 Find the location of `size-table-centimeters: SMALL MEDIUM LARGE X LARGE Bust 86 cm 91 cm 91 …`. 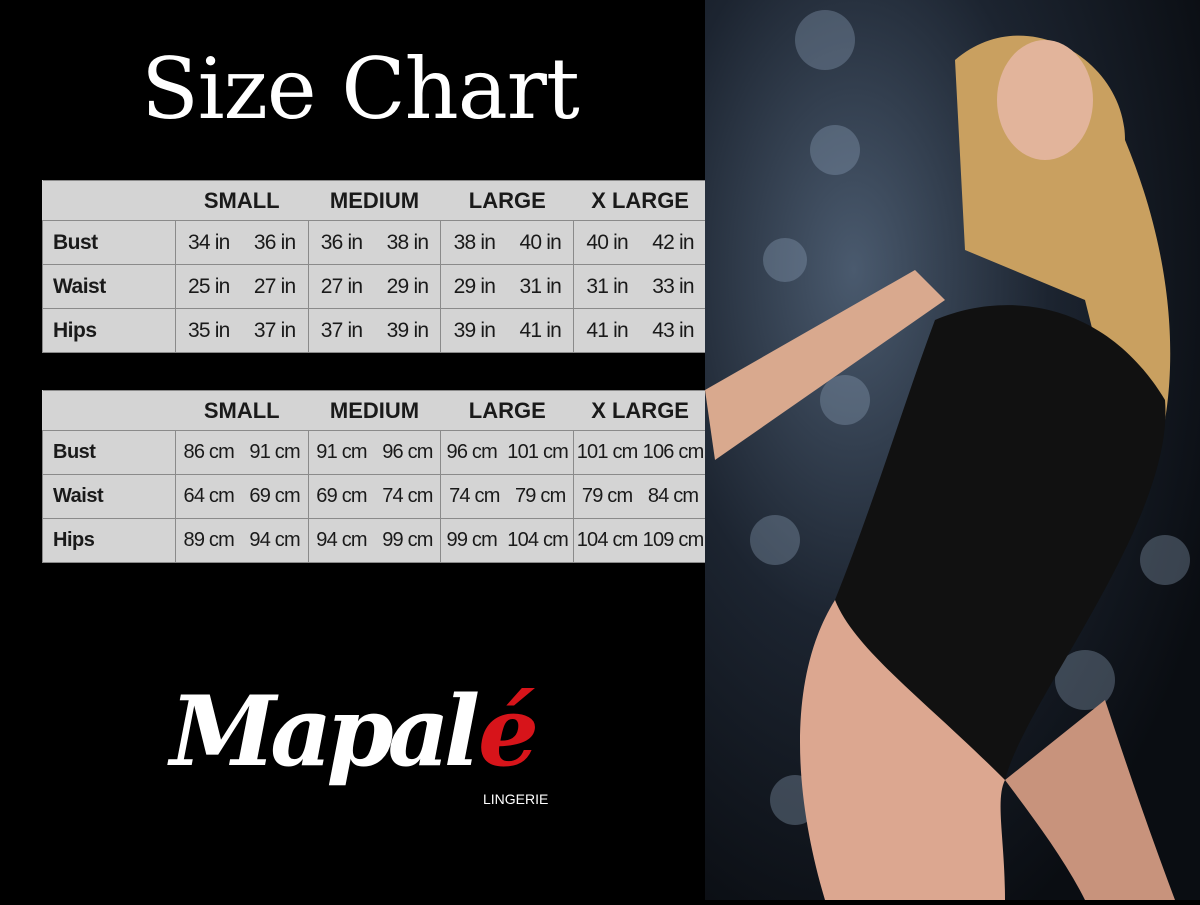

size-table-centimeters: SMALL MEDIUM LARGE X LARGE Bust 86 cm 91 cm 91 … is located at coordinates (374, 476).